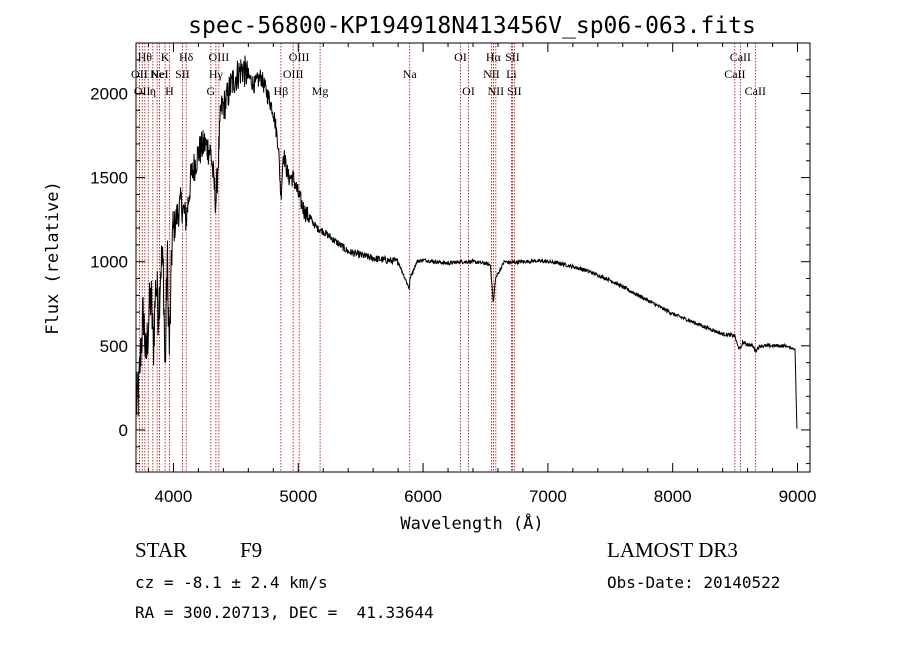  I want to click on object-subclass: F9, so click(251, 550).